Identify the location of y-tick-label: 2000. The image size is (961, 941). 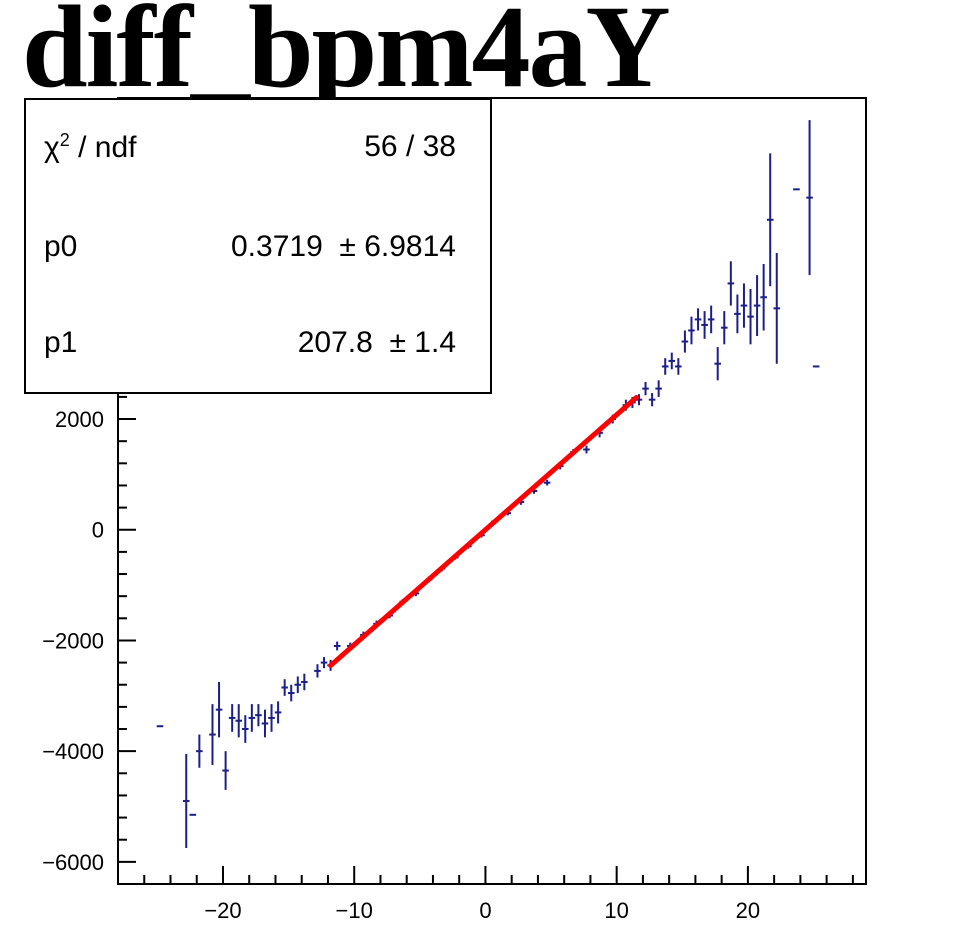
(79, 419).